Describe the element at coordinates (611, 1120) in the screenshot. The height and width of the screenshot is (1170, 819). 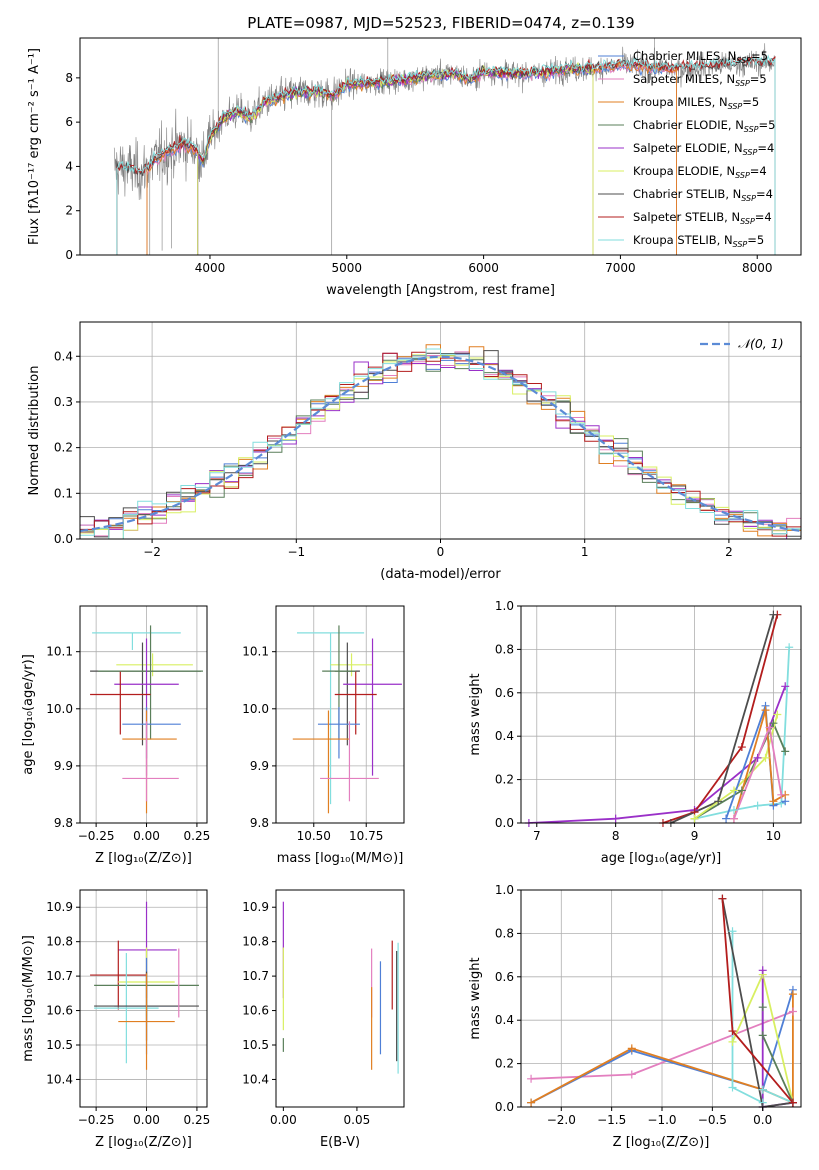
I see `x-tick-label: −1.5` at that location.